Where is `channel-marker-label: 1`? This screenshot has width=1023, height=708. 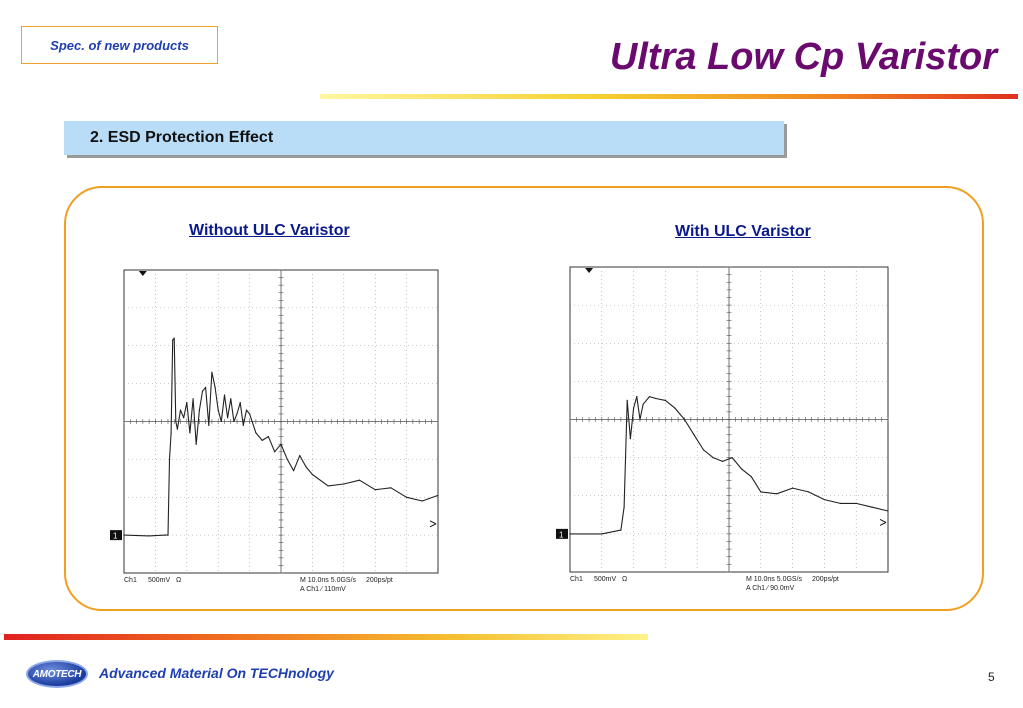 channel-marker-label: 1 is located at coordinates (561, 534).